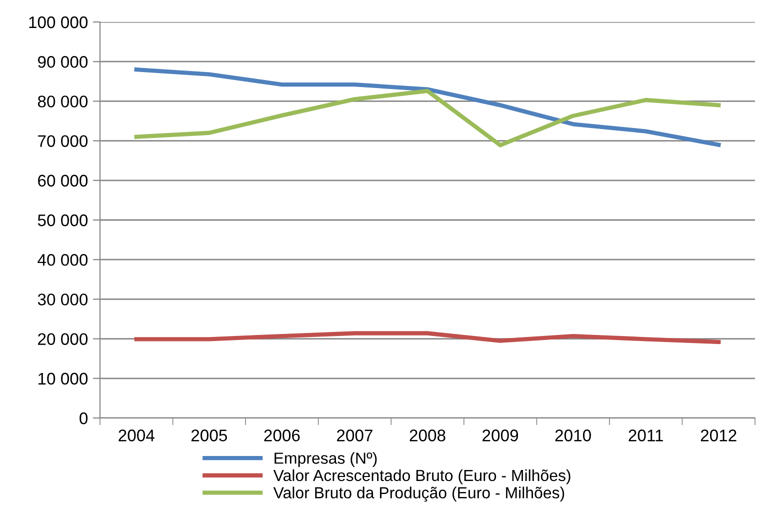 This screenshot has width=757, height=531. Describe the element at coordinates (573, 436) in the screenshot. I see `x-tick-label: 2010` at that location.